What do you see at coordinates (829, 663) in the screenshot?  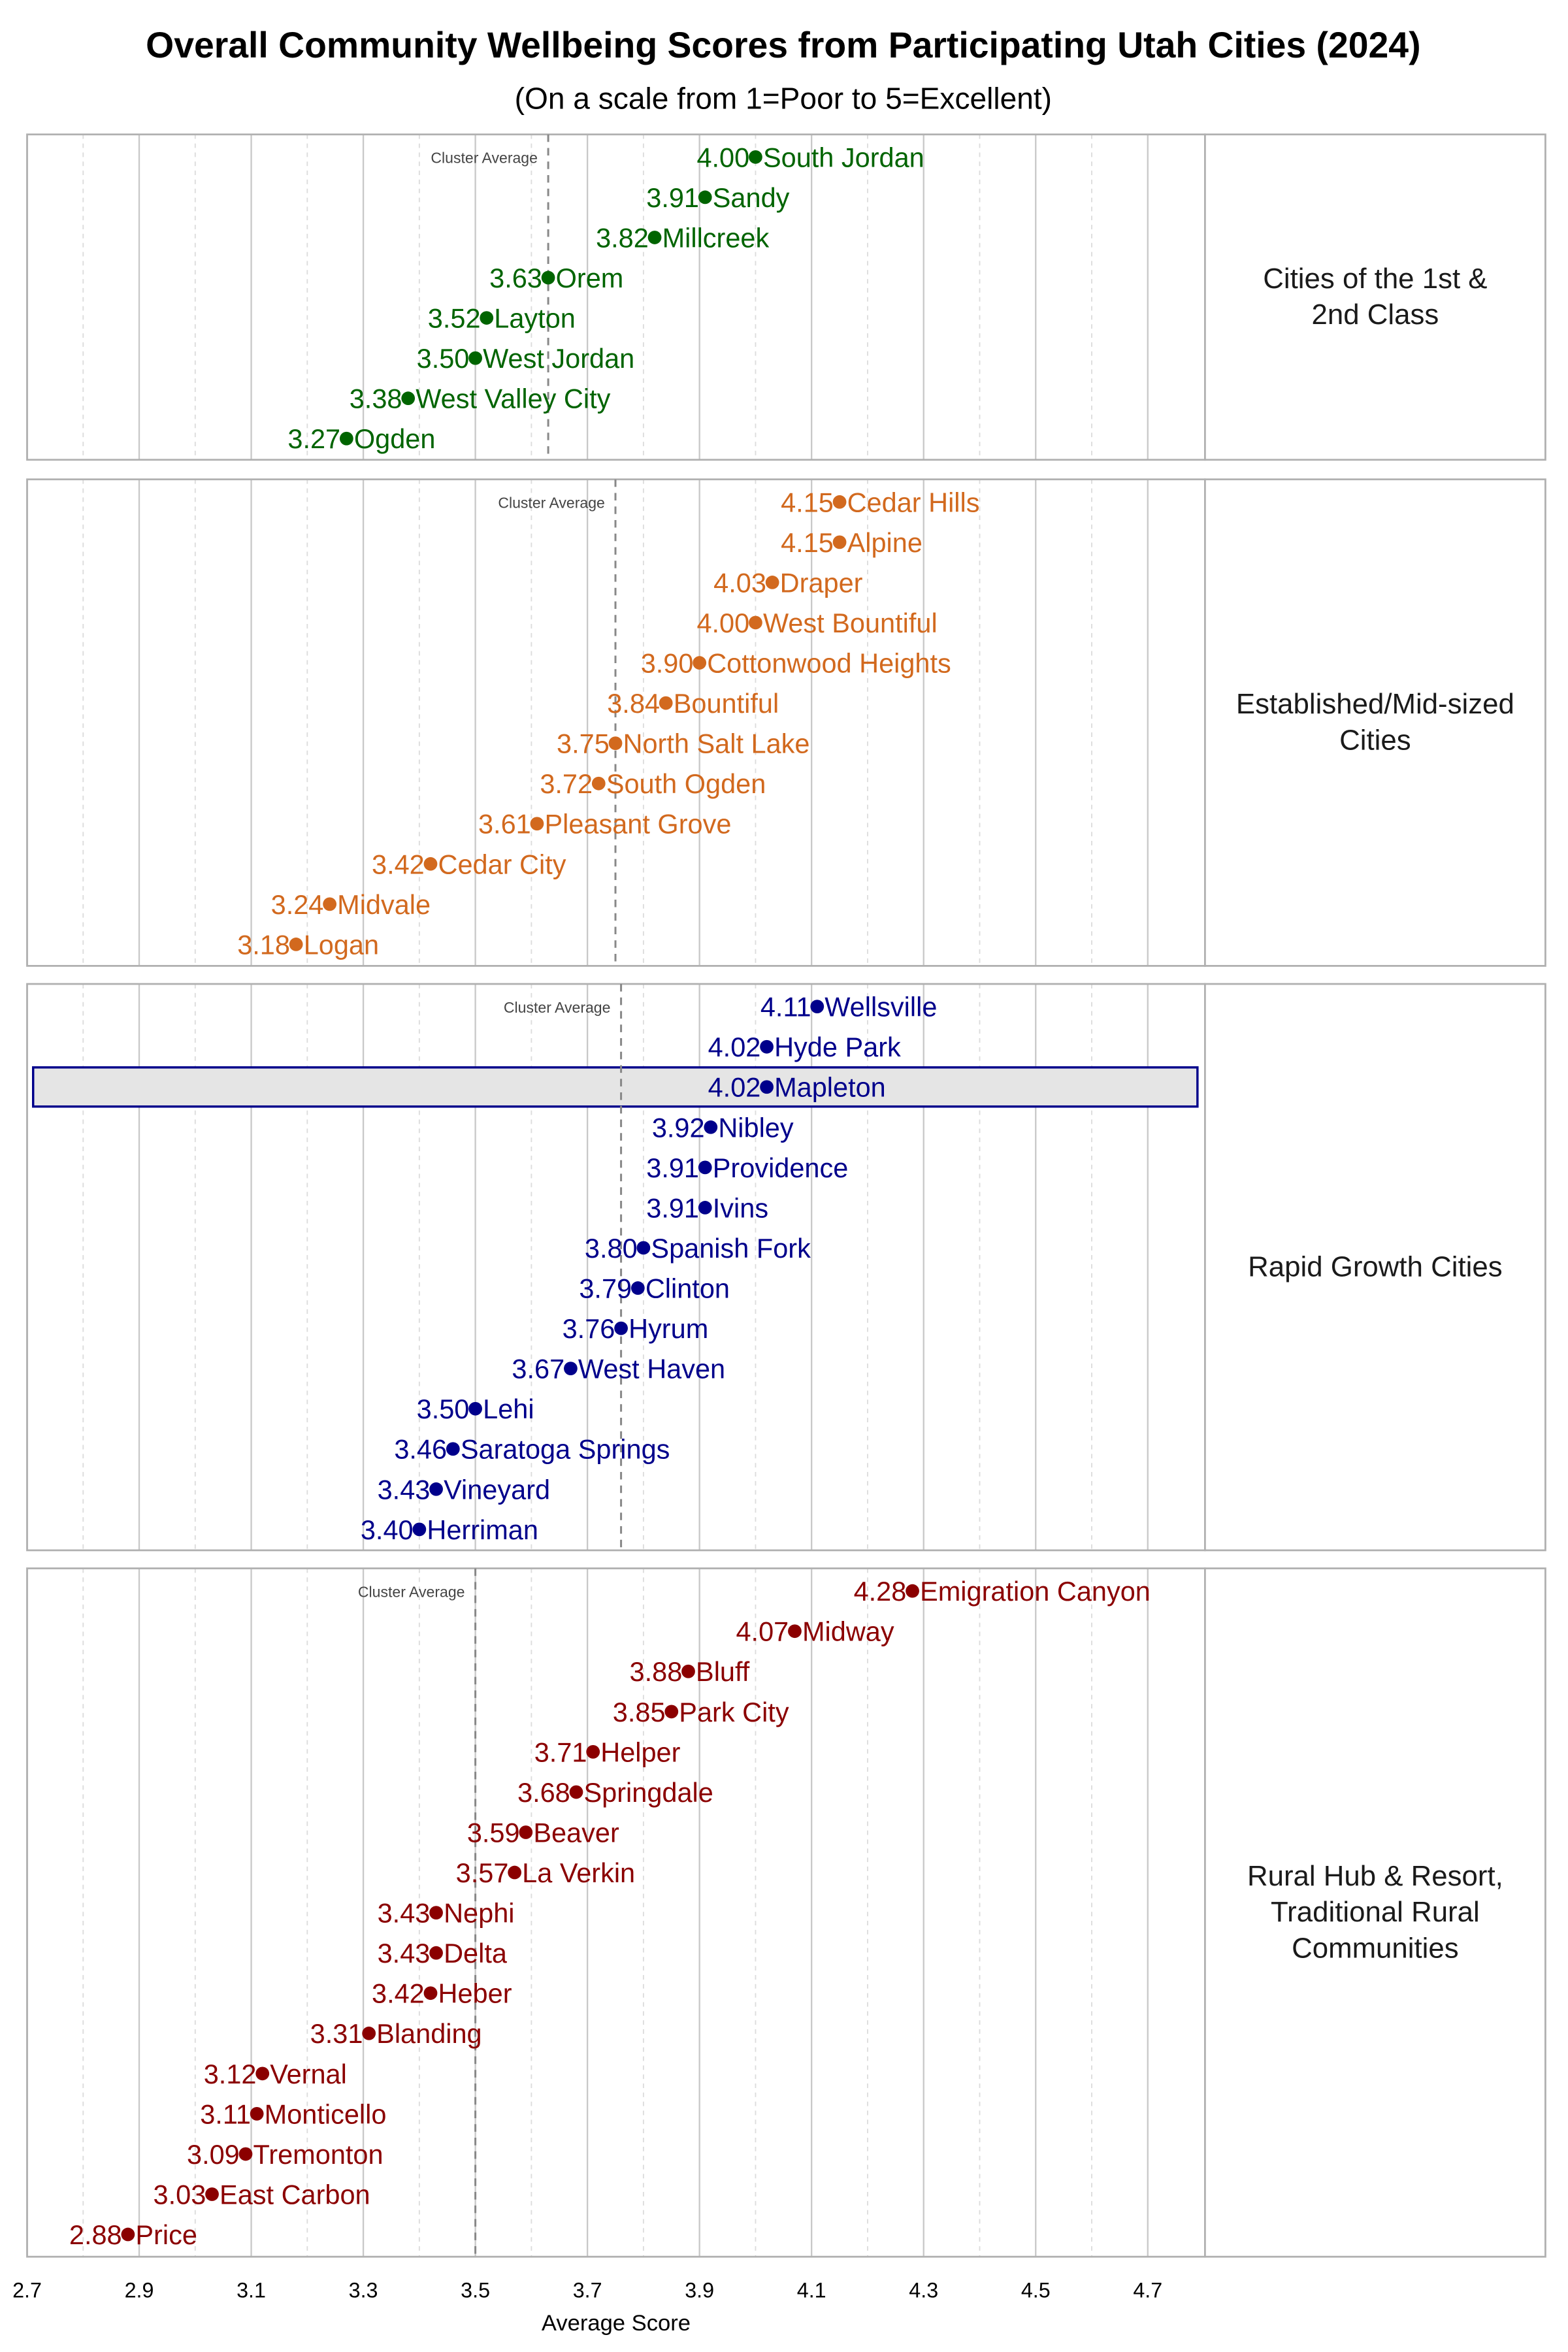 I see `city-label: Cottonwood Heights` at bounding box center [829, 663].